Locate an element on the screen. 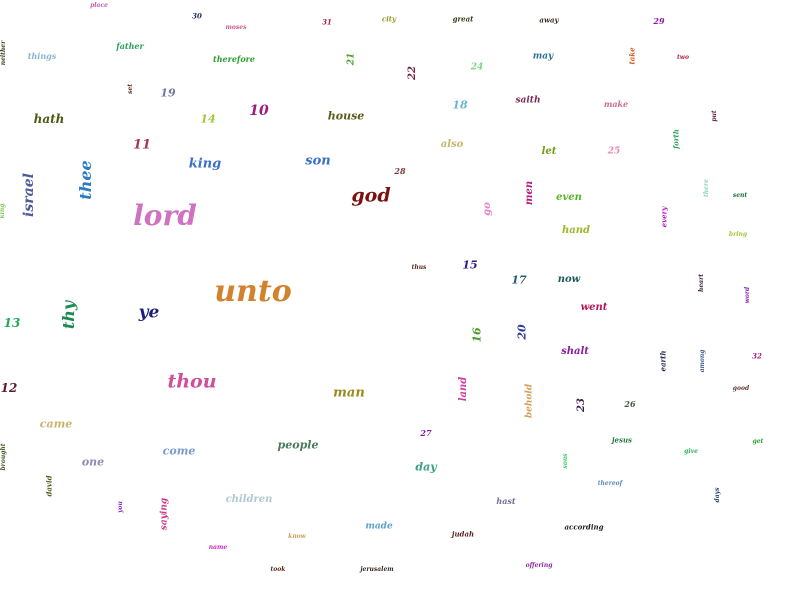 This screenshot has height=599, width=786. word-behold: behold is located at coordinates (529, 401).